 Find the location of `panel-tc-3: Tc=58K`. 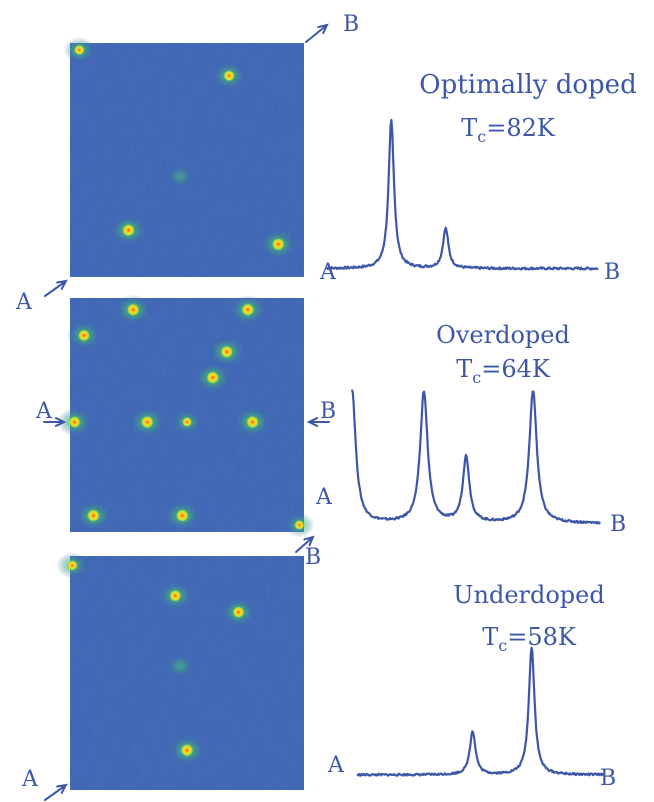

panel-tc-3: Tc=58K is located at coordinates (529, 639).